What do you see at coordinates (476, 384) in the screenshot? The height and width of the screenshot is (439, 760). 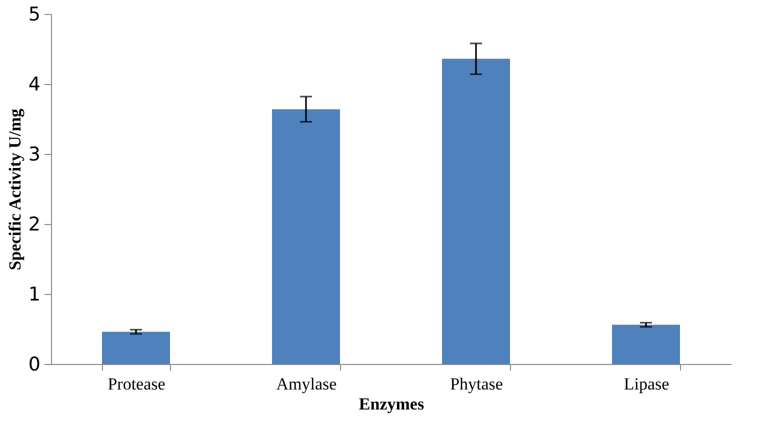 I see `x-tick-label: Phytase` at bounding box center [476, 384].